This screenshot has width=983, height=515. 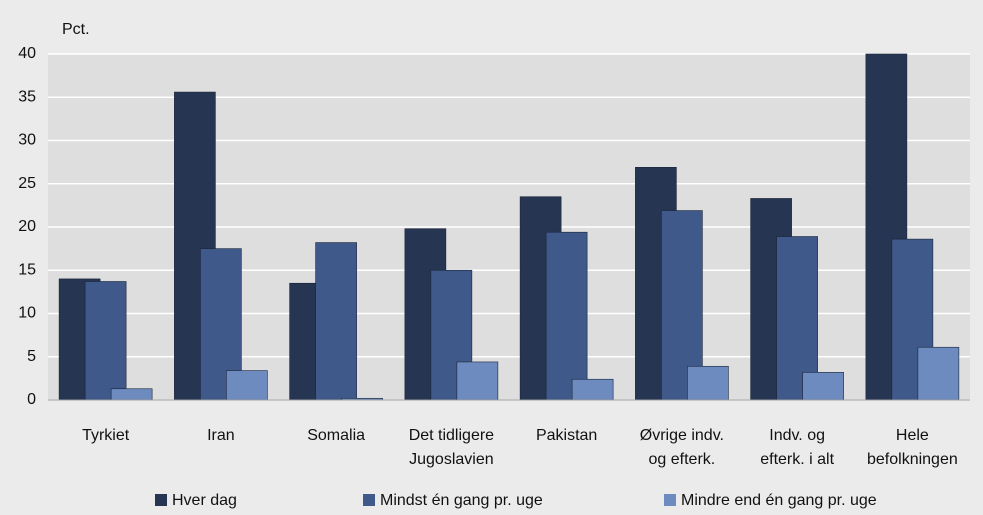 What do you see at coordinates (682, 435) in the screenshot?
I see `x-tick-label: Øvrige indv.` at bounding box center [682, 435].